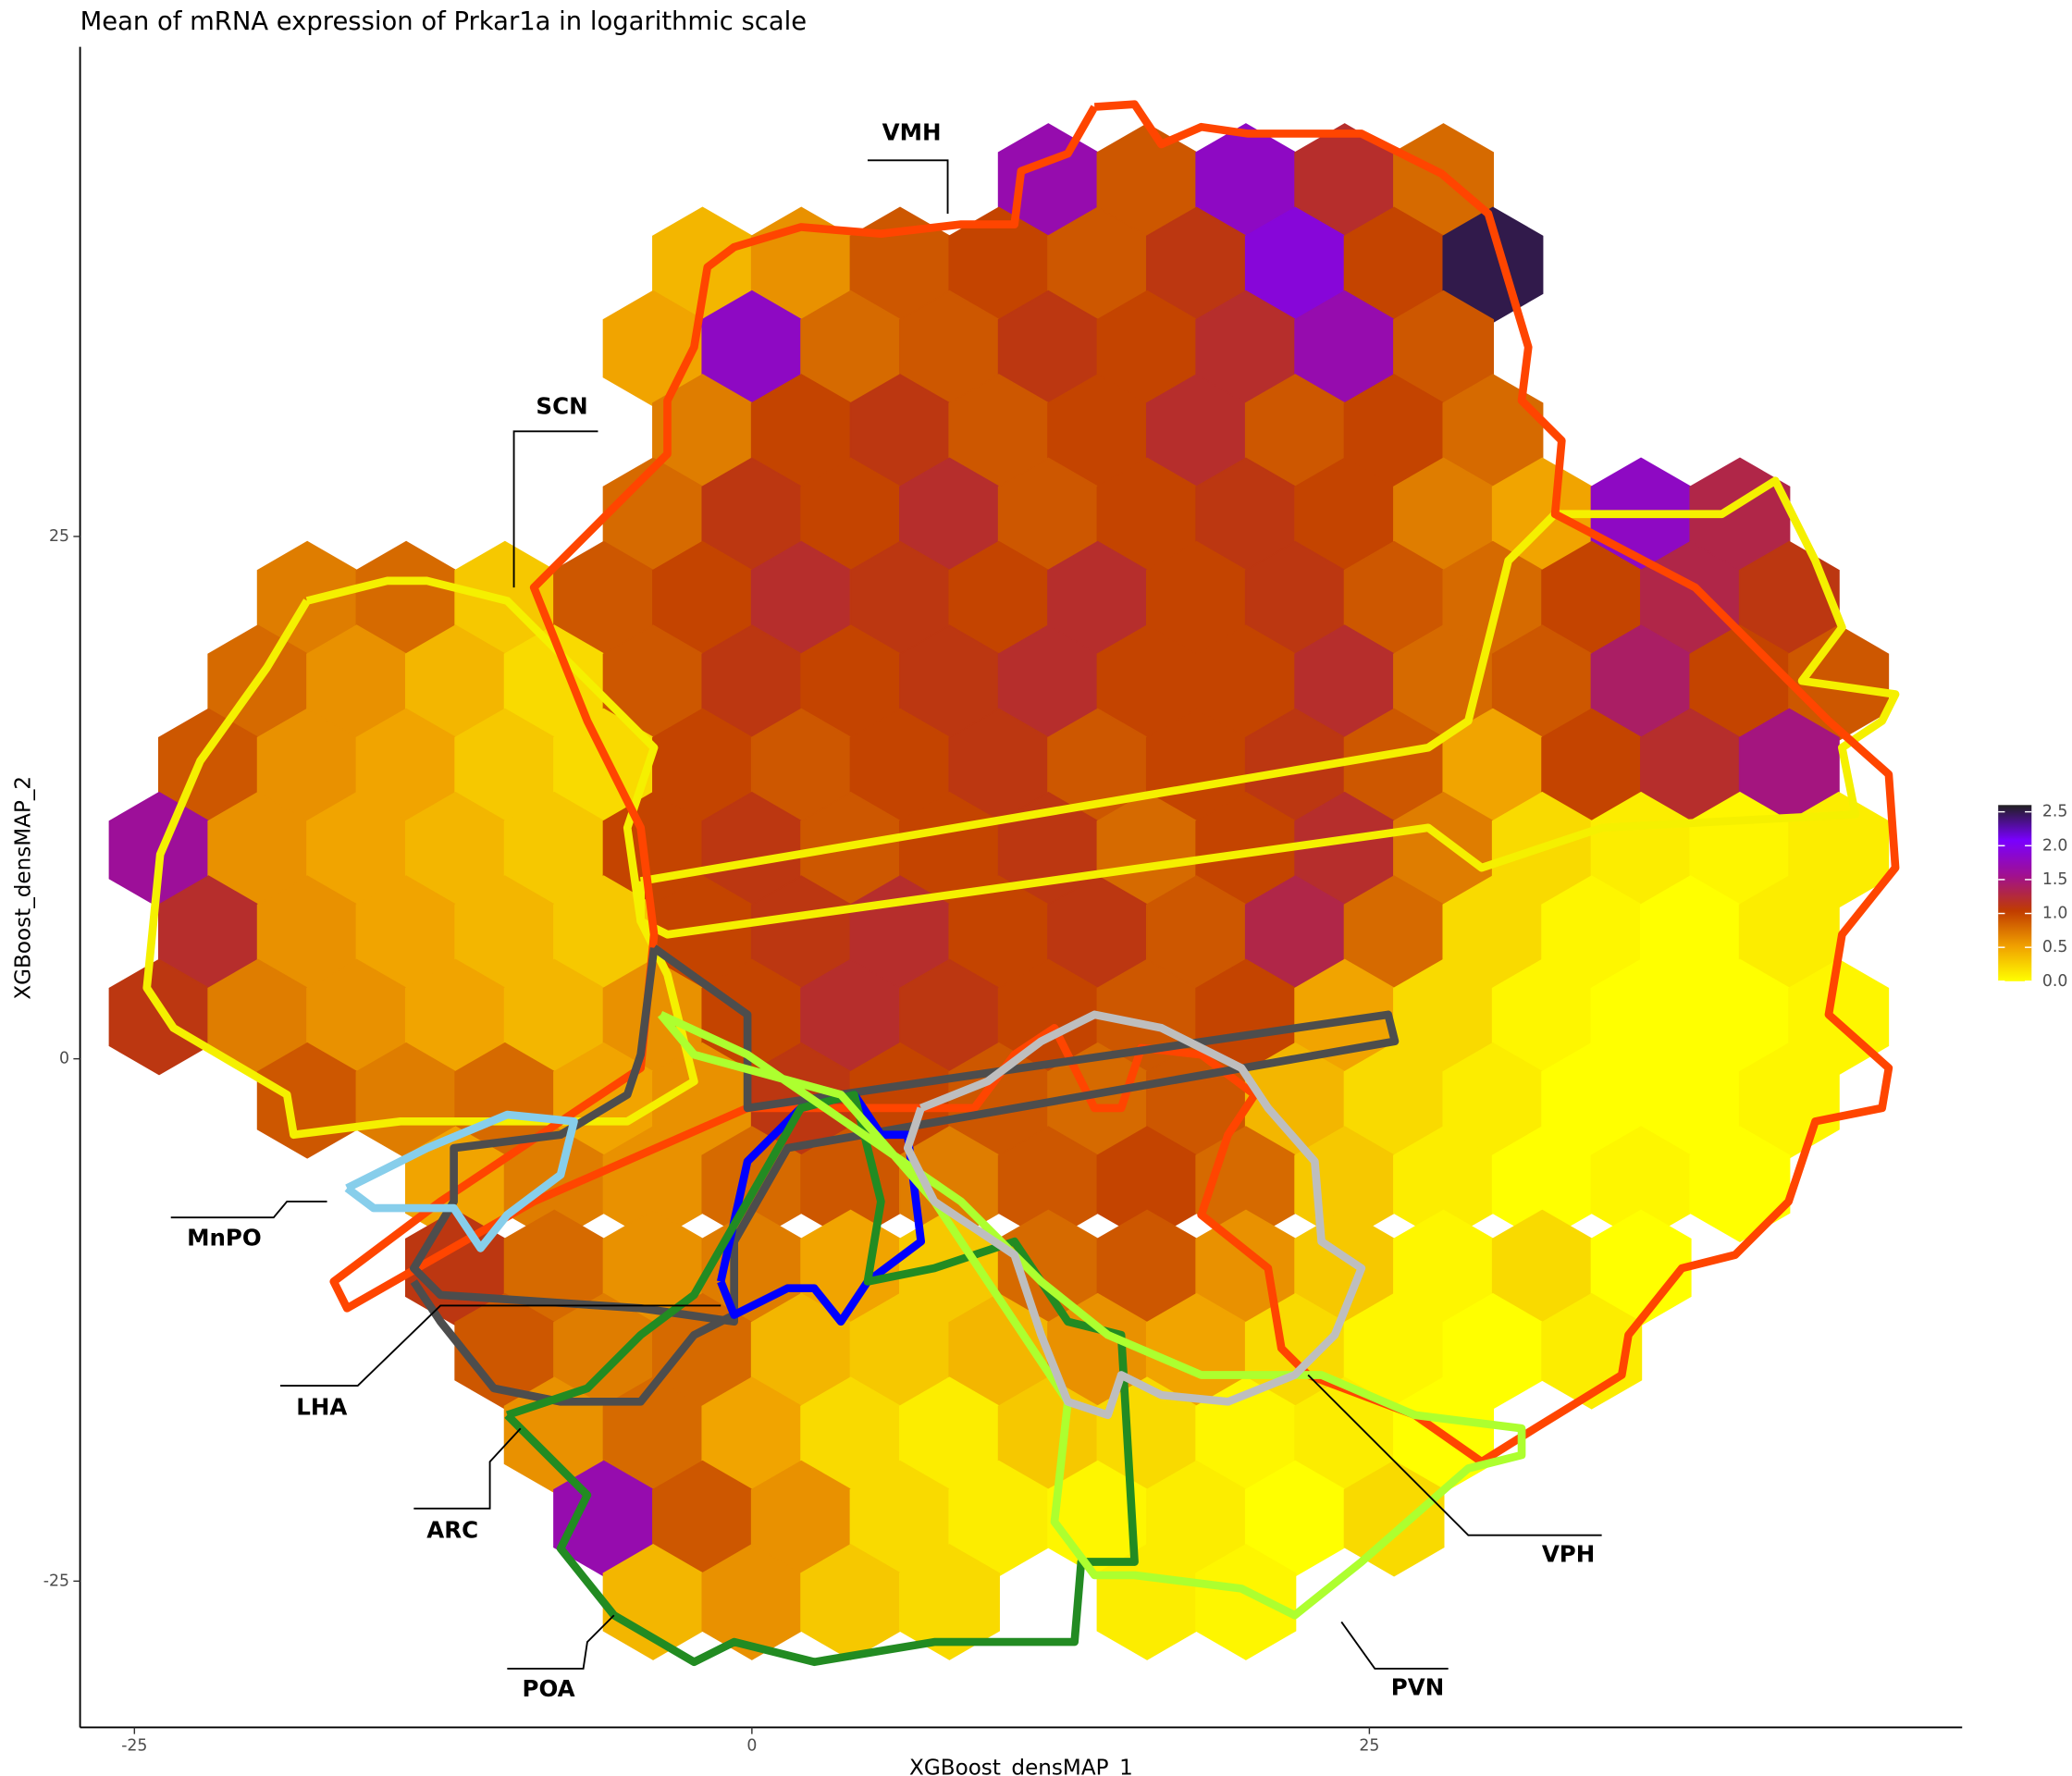 Image resolution: width=2072 pixels, height=1776 pixels. Describe the element at coordinates (1369, 1746) in the screenshot. I see `x-tick-label: 25` at that location.